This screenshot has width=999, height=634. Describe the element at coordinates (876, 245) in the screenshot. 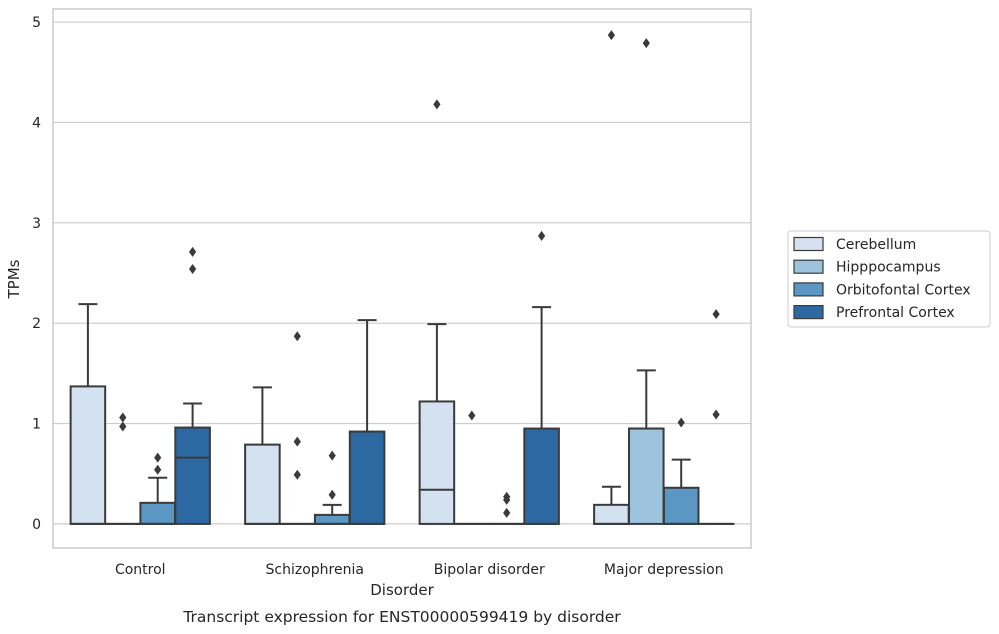

I see `legend-label: Cerebellum` at that location.